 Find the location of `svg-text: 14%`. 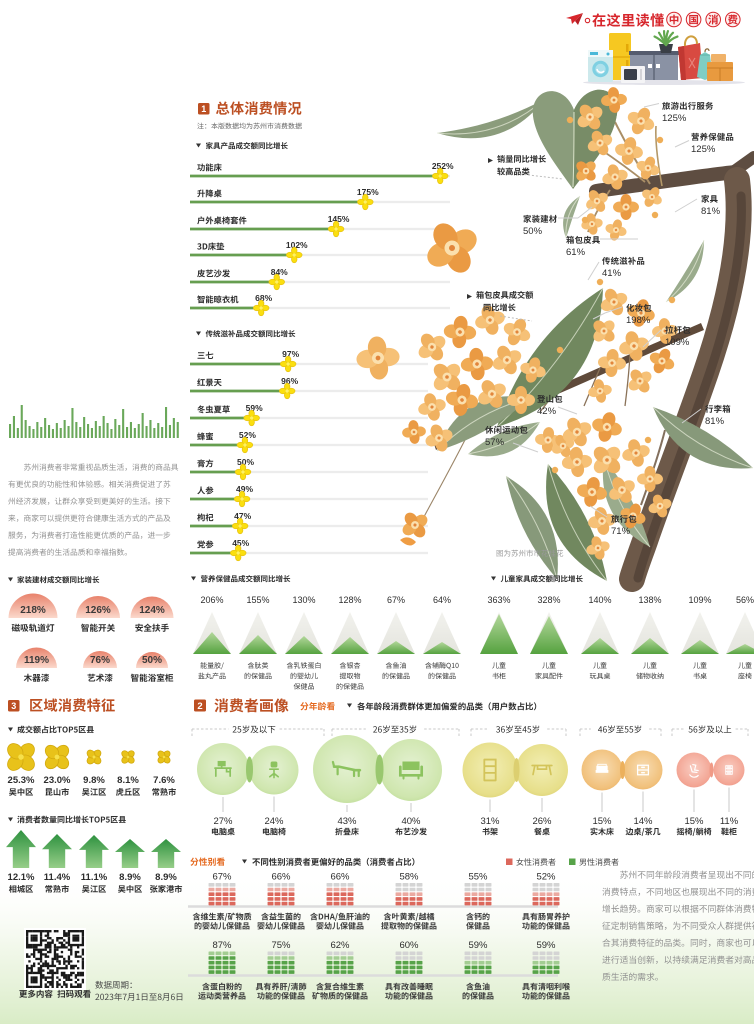

svg-text: 14% is located at coordinates (643, 821).